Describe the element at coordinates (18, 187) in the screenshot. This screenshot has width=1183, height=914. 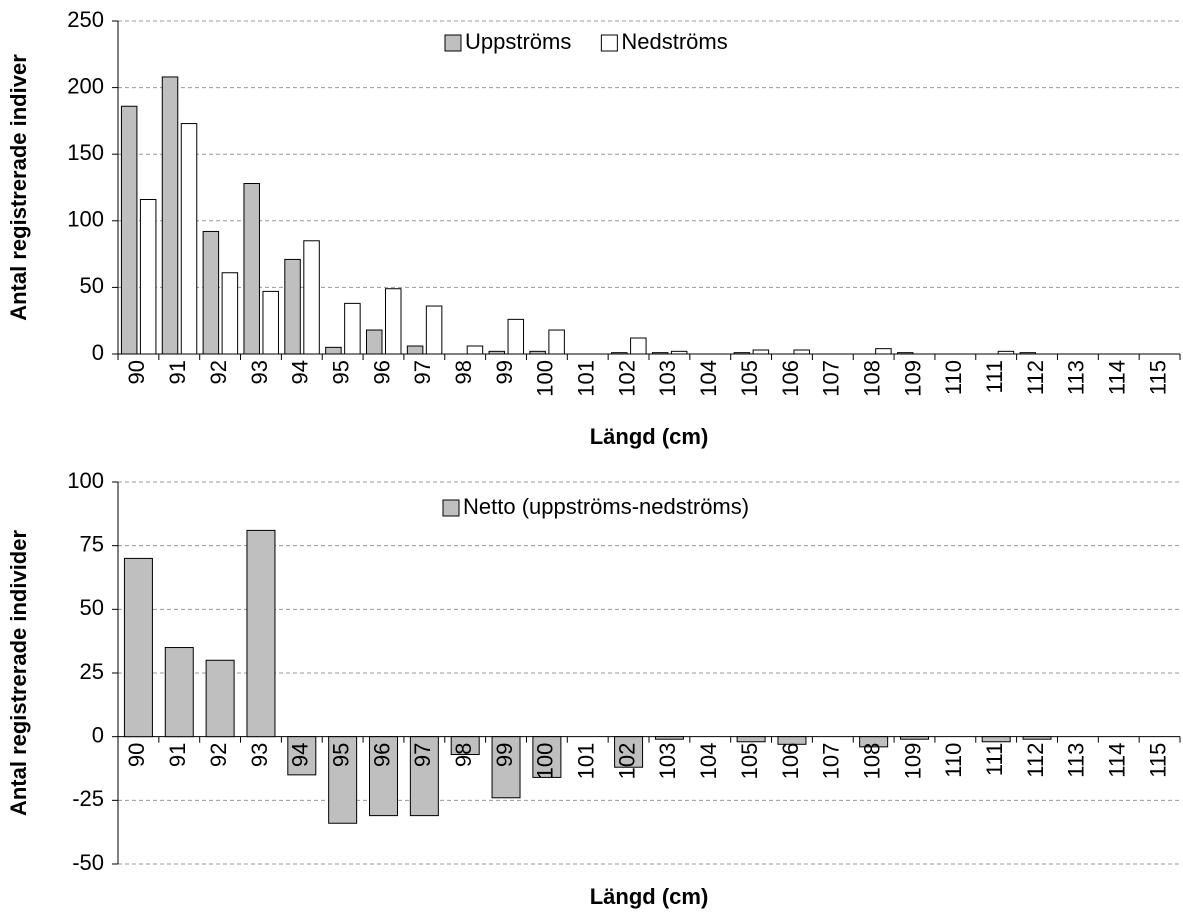
I see `y-axis-title: Antal registrerade indiver` at that location.